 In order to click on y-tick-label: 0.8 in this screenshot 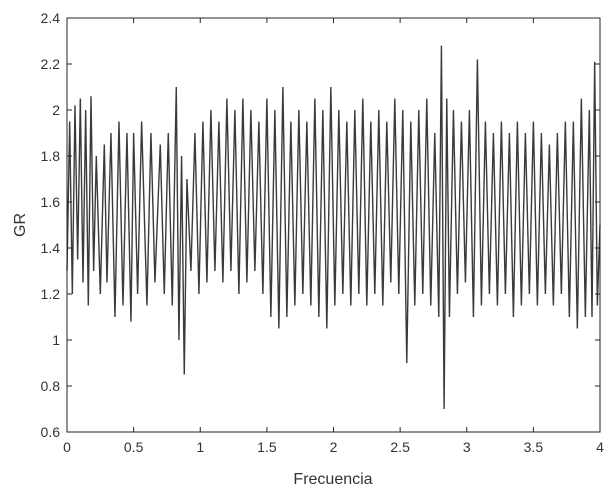, I will do `click(51, 386)`.